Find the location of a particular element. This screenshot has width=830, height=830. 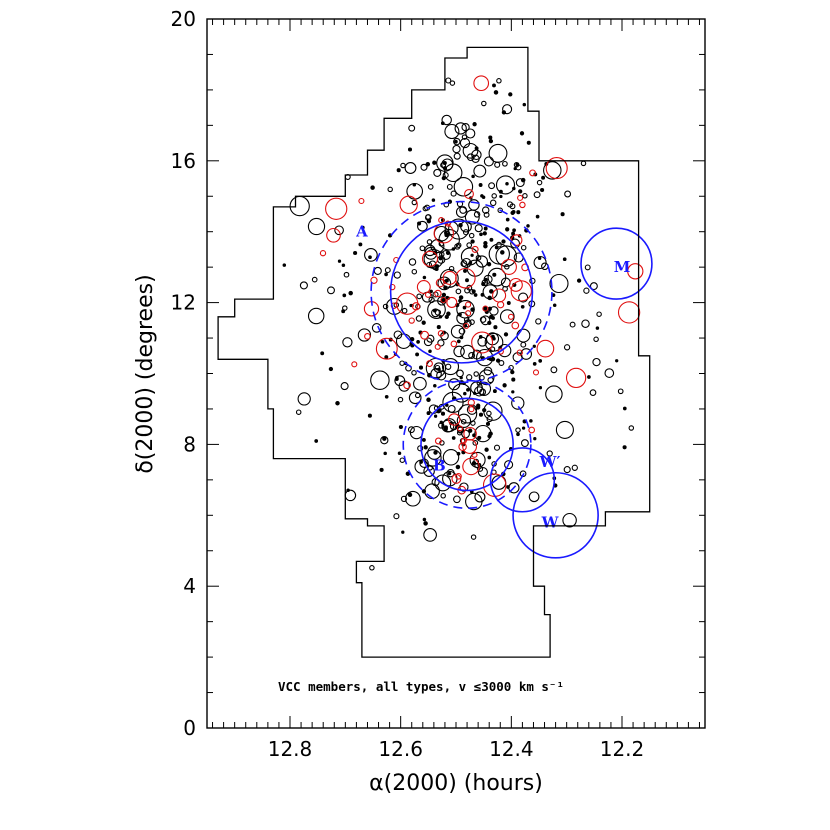

x-axis-label: α(2000) (hours) is located at coordinates (456, 783).